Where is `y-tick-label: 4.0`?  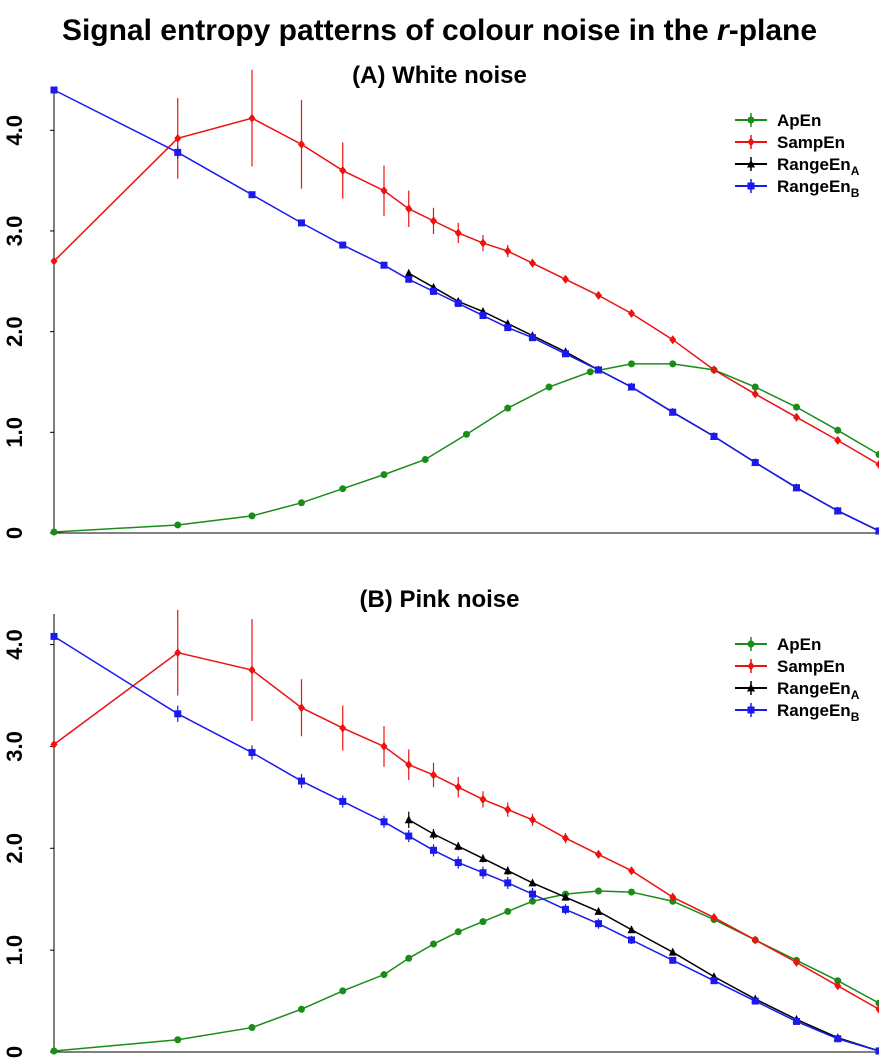
y-tick-label: 4.0 is located at coordinates (14, 130).